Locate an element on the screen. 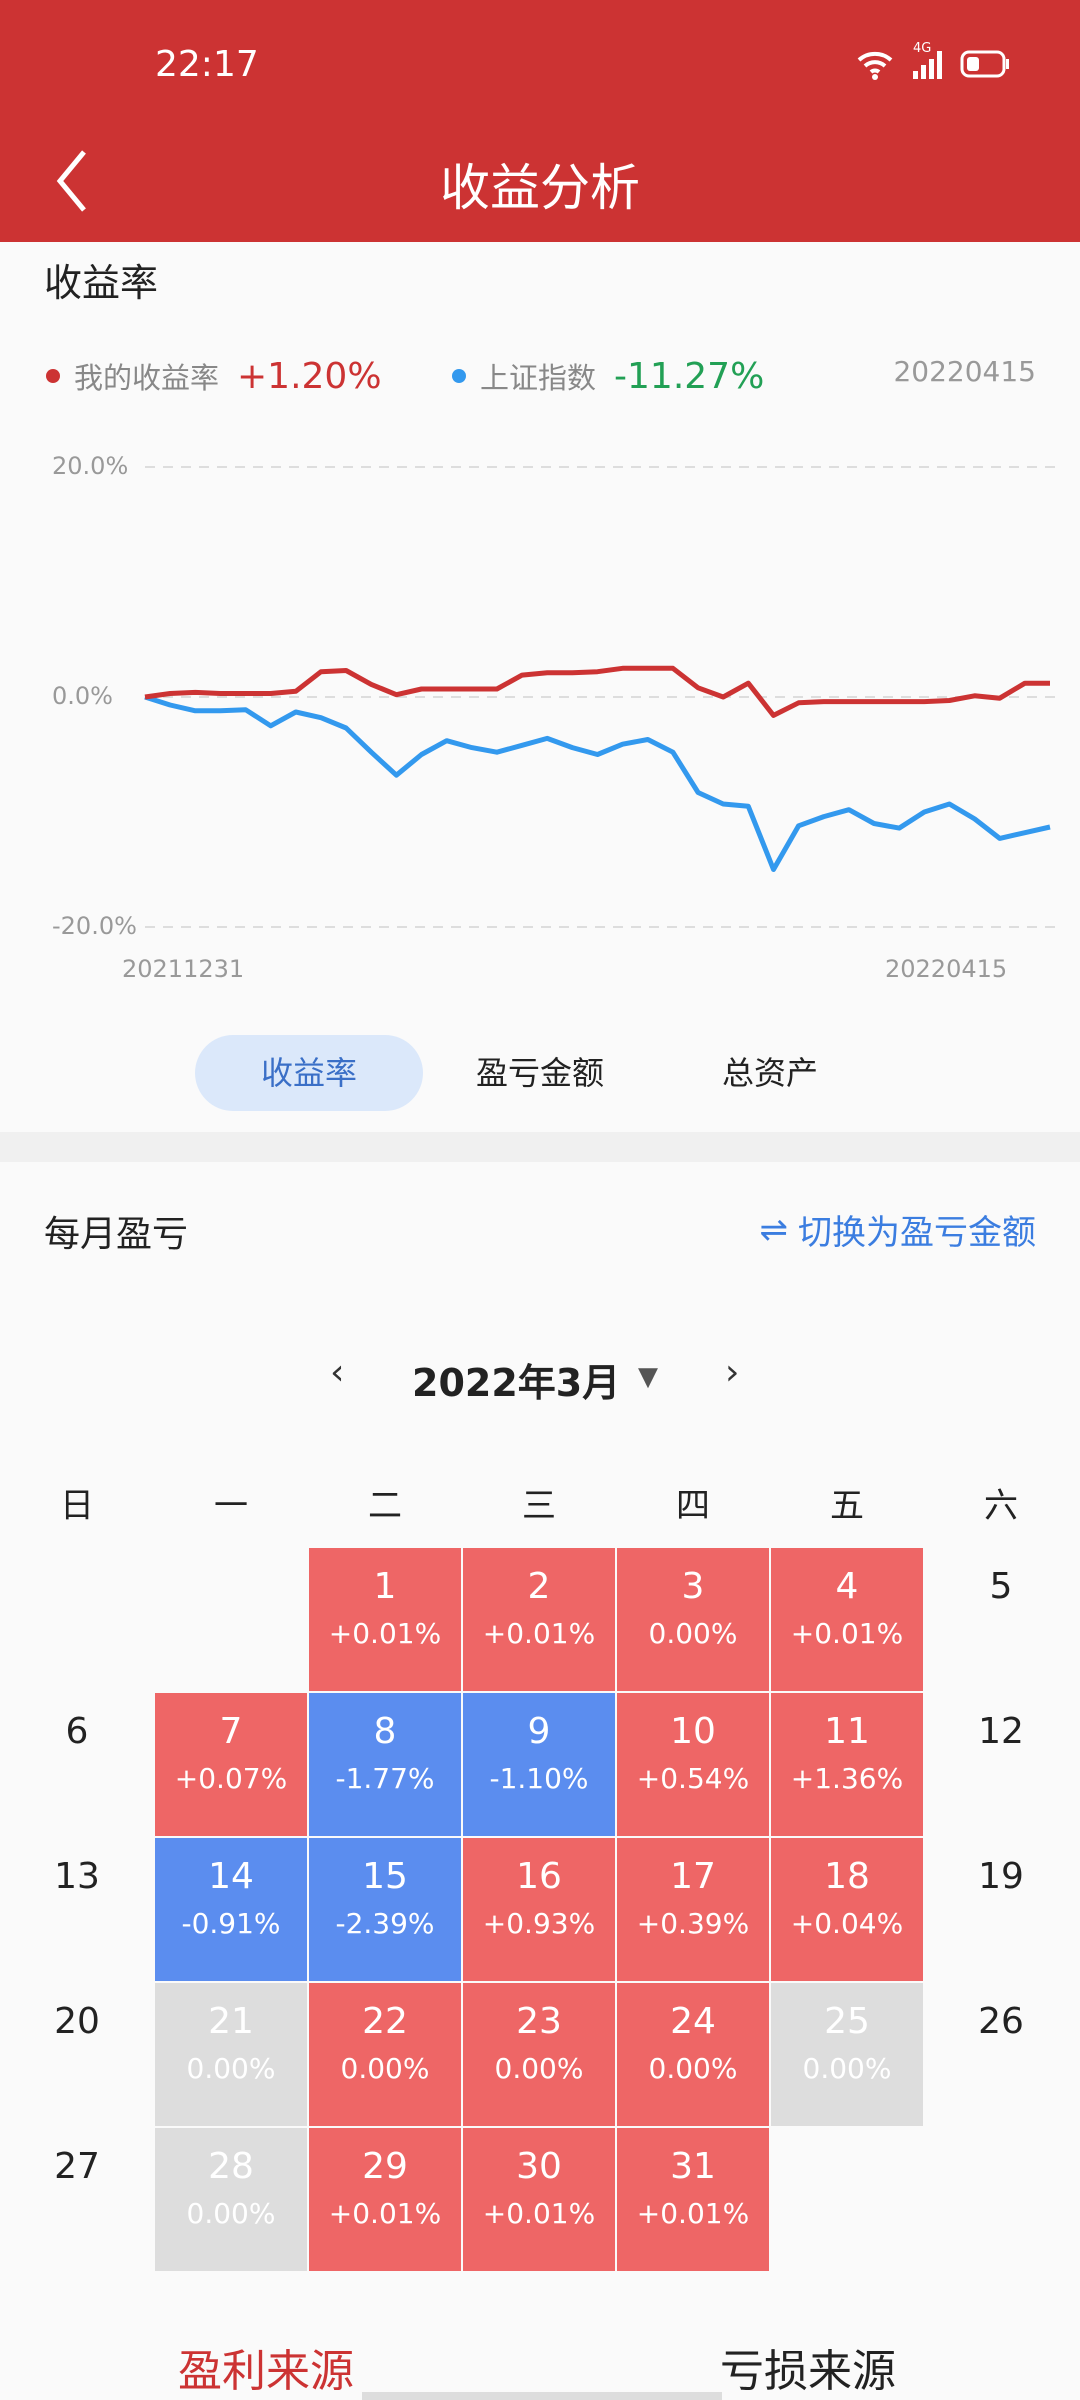  day-number: 17 is located at coordinates (693, 1876).